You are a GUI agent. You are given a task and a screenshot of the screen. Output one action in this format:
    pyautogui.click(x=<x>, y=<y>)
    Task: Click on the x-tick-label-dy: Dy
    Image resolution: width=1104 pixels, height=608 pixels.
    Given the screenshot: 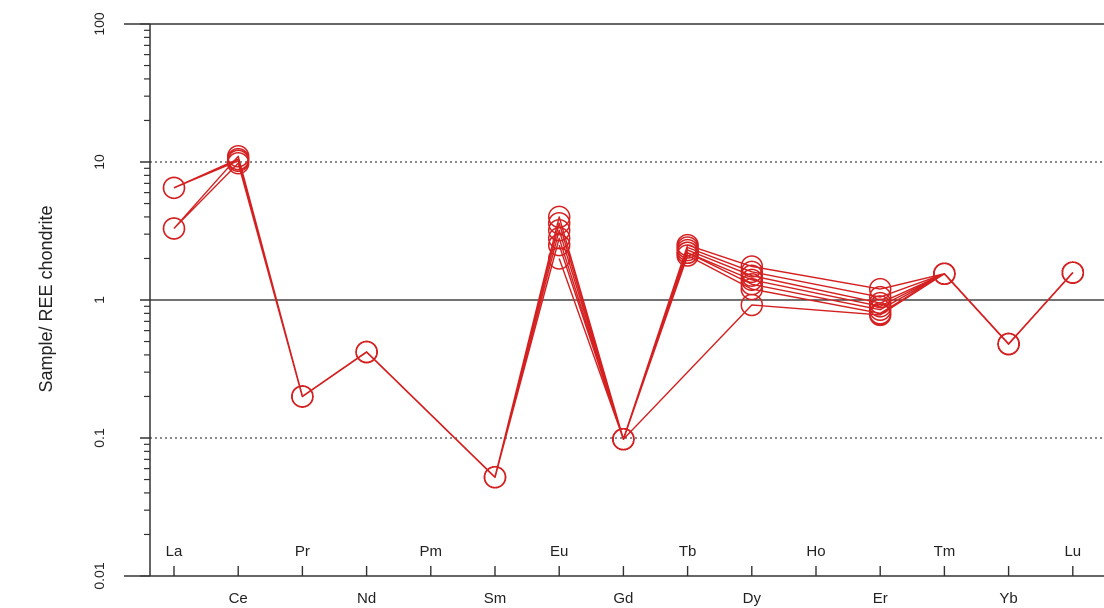 What is the action you would take?
    pyautogui.click(x=752, y=598)
    